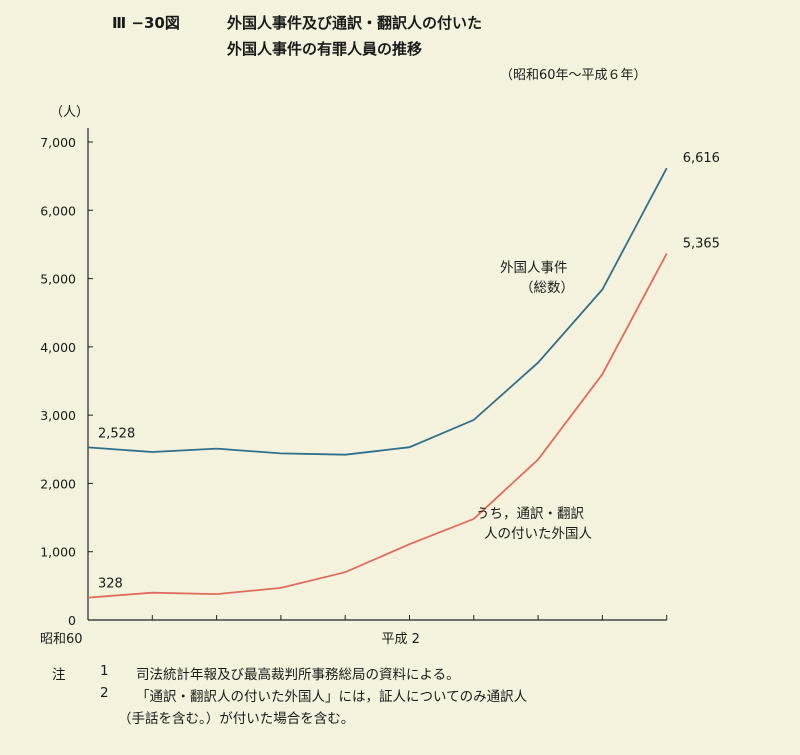  I want to click on series-label-2: うち，通訳・翻訳, so click(530, 514).